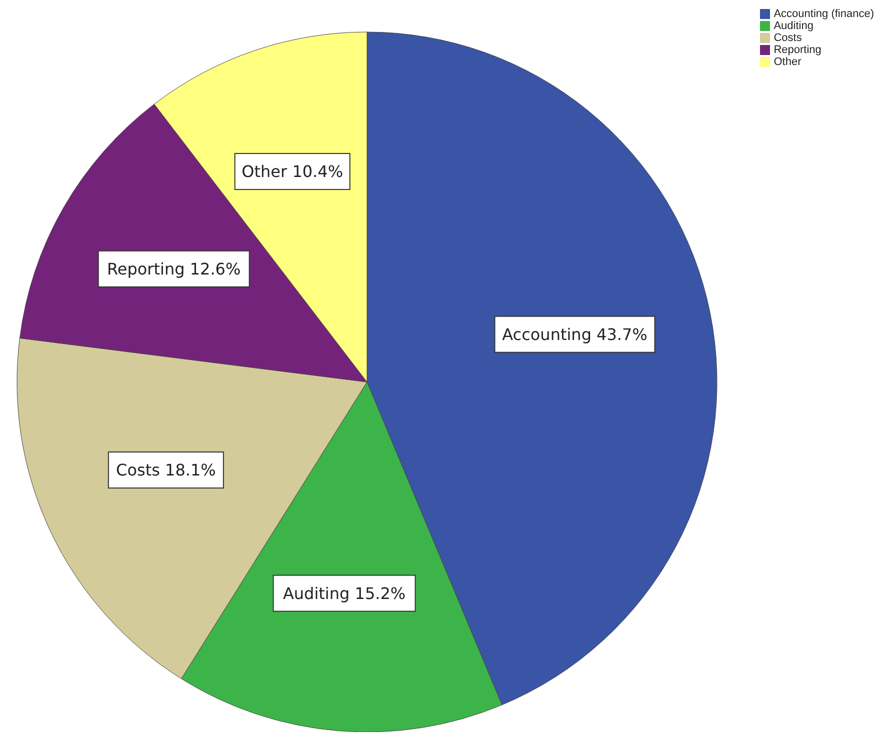 This screenshot has height=740, width=892. Describe the element at coordinates (788, 62) in the screenshot. I see `legend-label: Other` at that location.